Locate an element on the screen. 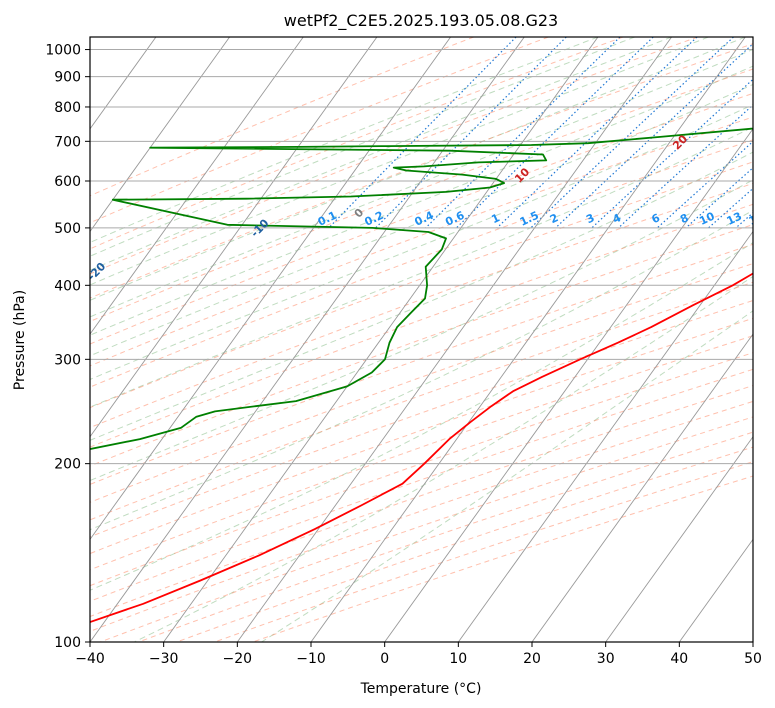  x-tick-label: 20 is located at coordinates (532, 659).